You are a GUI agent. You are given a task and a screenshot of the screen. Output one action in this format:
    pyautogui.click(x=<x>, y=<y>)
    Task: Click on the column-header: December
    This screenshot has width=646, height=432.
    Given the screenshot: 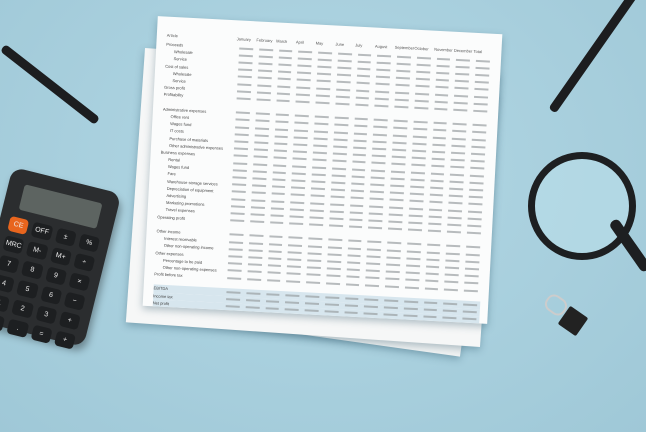 What is the action you would take?
    pyautogui.click(x=463, y=50)
    